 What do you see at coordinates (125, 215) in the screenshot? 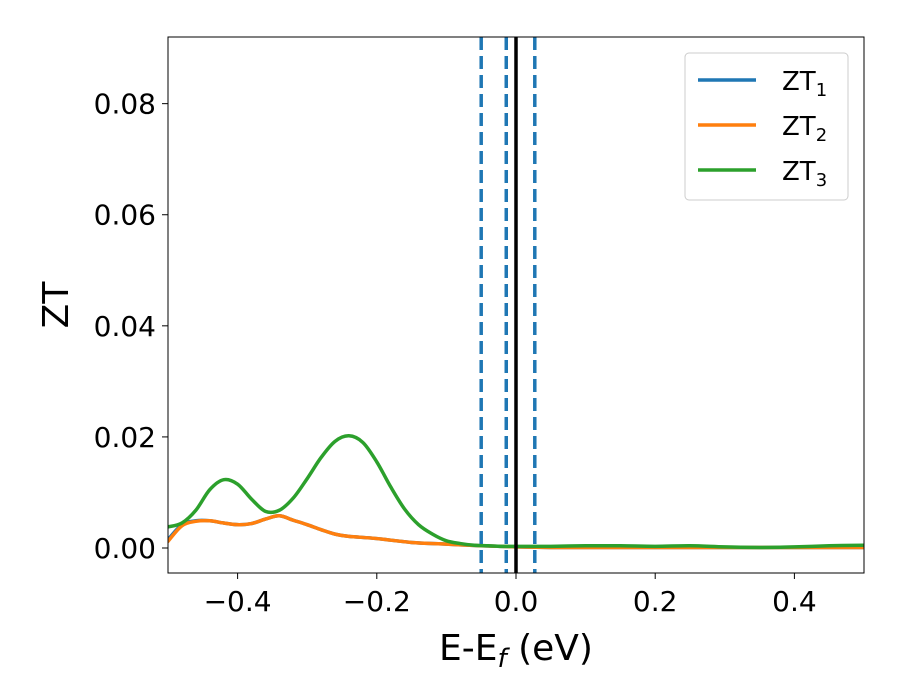
I see `y-tick-label: 0.06` at bounding box center [125, 215].